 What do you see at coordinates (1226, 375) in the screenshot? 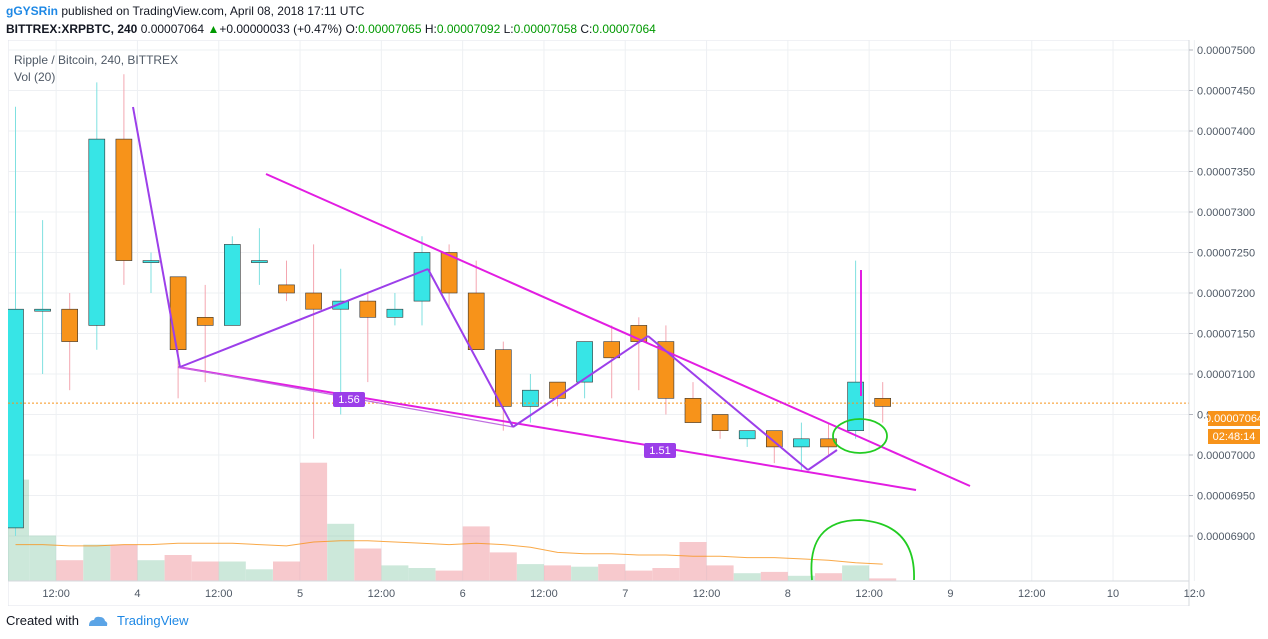
I see `price-tick-label: 0.00007100` at bounding box center [1226, 375].